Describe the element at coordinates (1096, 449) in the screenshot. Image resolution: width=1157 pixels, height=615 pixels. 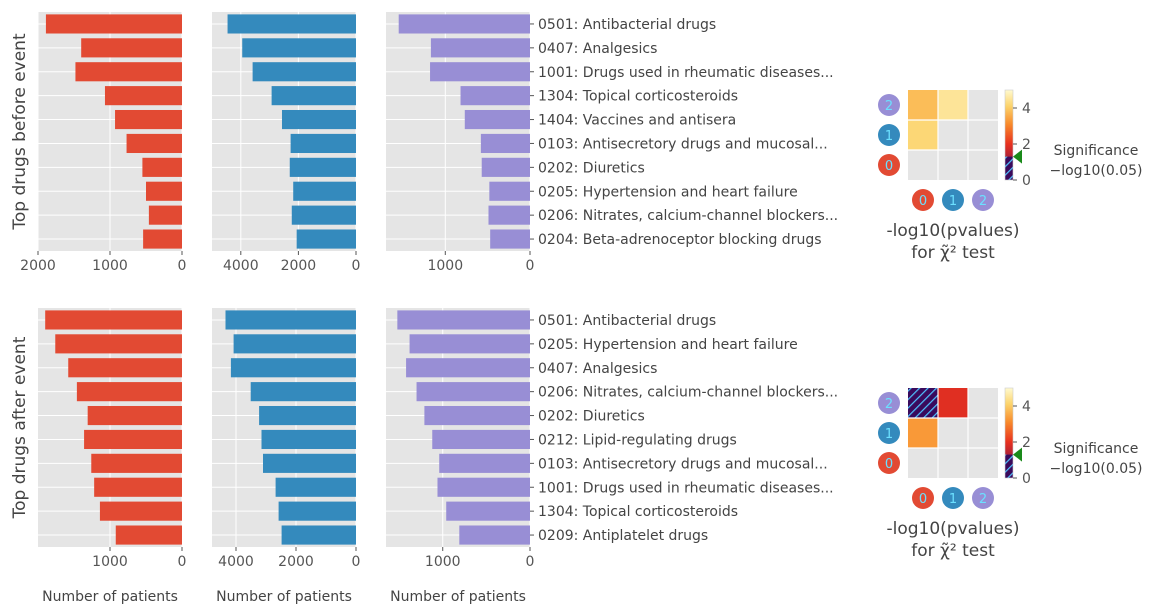
I see `significance-label-line1: Significance` at that location.